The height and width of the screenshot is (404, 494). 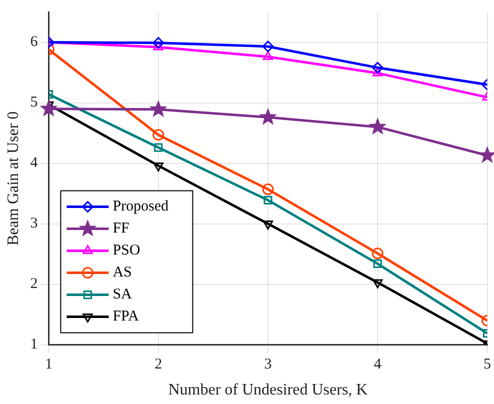 What do you see at coordinates (121, 228) in the screenshot?
I see `legend-label: FF` at bounding box center [121, 228].